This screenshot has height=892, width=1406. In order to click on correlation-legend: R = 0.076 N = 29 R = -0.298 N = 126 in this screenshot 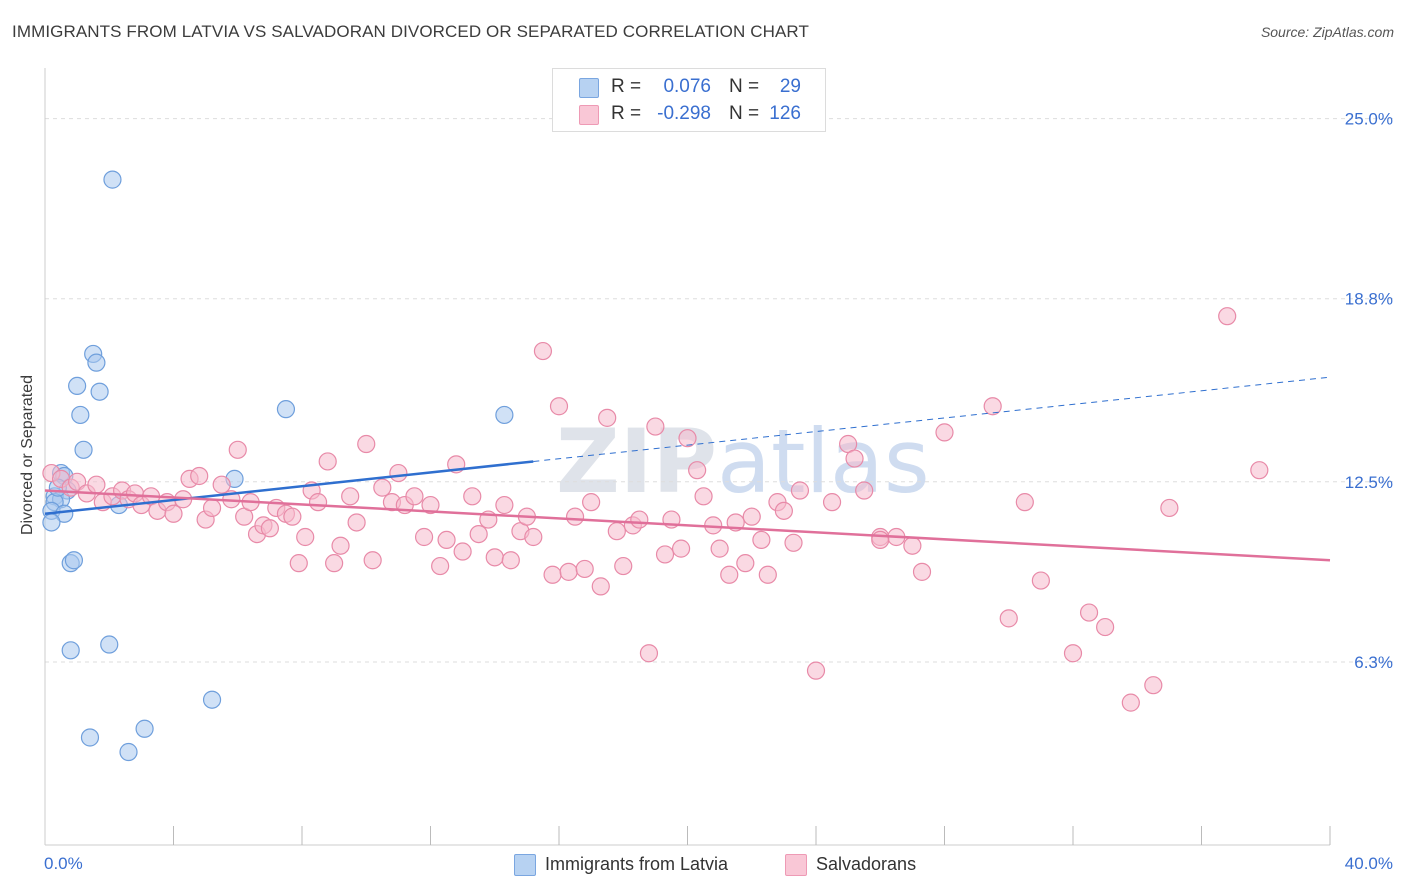, I will do `click(689, 100)`.